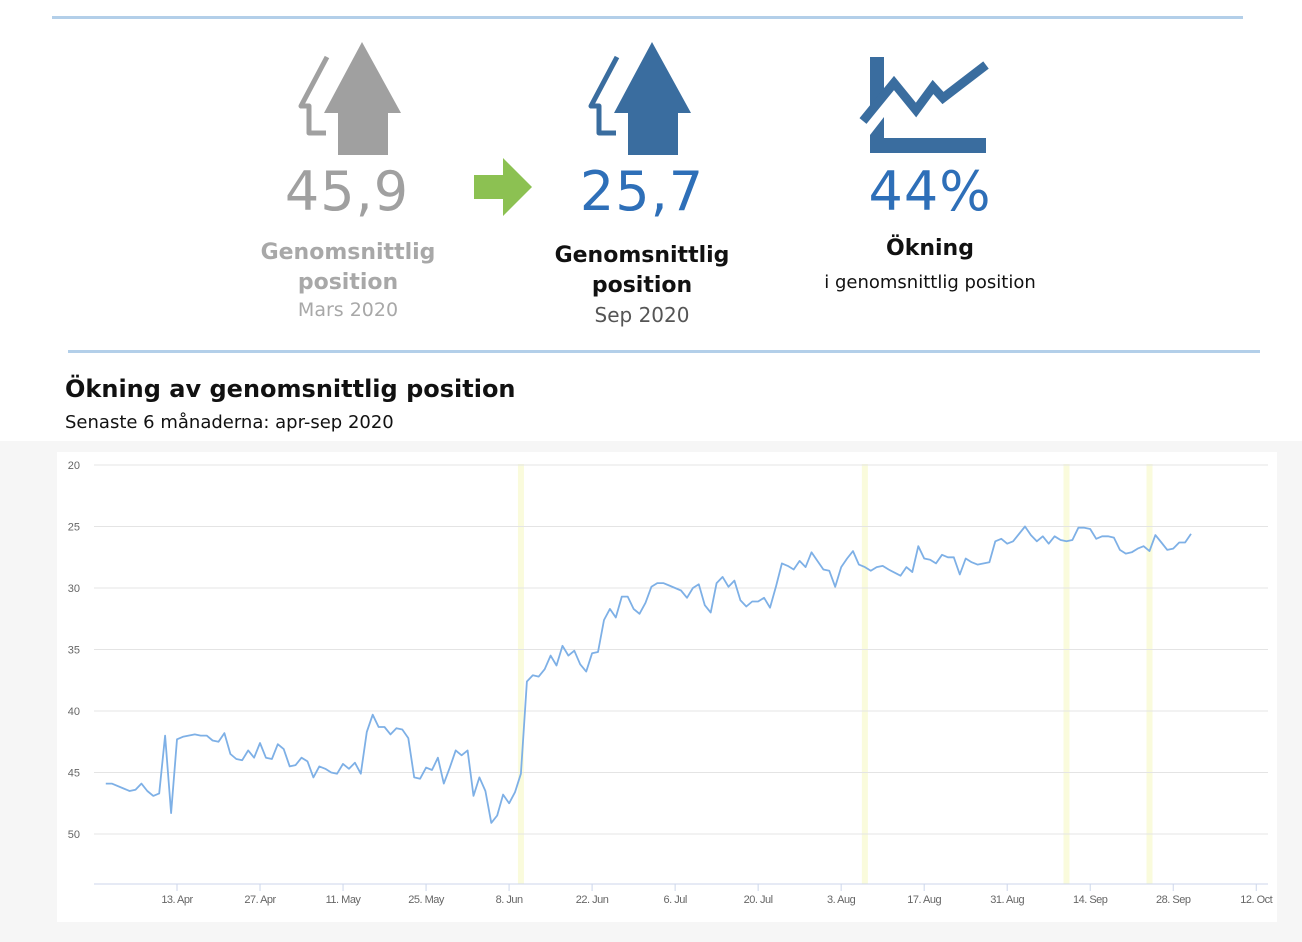 The height and width of the screenshot is (942, 1302). Describe the element at coordinates (347, 191) in the screenshot. I see `kpi-before-value: 45,9` at that location.